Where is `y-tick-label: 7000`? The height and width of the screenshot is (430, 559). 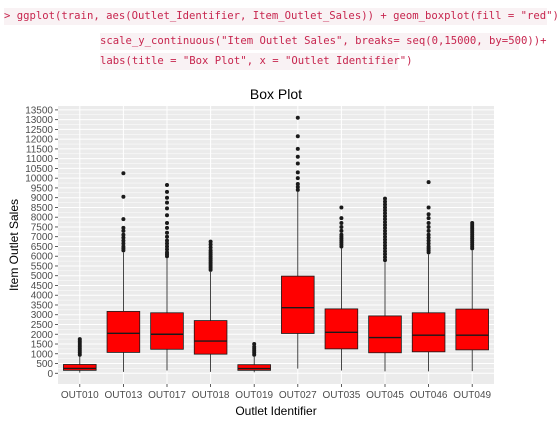
y-tick-label: 7000 is located at coordinates (42, 237).